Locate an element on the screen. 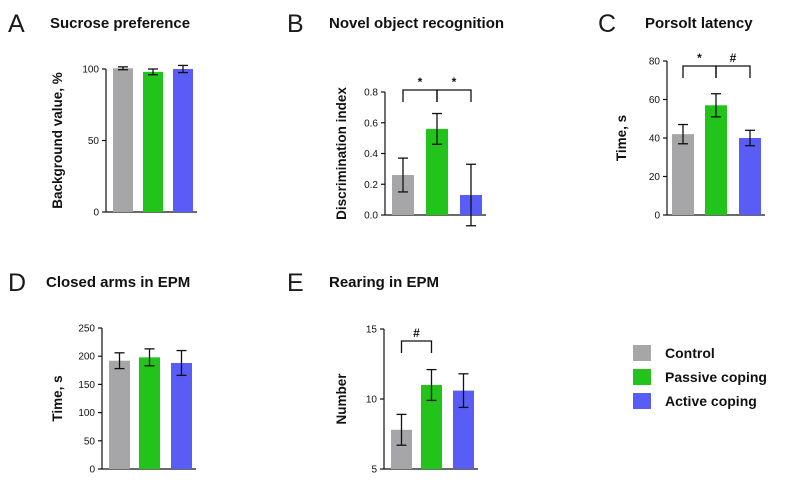 Image resolution: width=794 pixels, height=486 pixels. error-bar-b-active-coping is located at coordinates (471, 195).